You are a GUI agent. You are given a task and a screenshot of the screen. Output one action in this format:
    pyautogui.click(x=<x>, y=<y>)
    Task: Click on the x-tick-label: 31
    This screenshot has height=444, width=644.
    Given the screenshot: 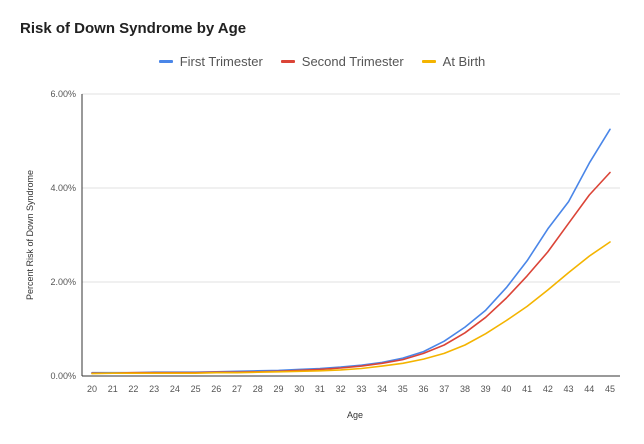 What is the action you would take?
    pyautogui.click(x=320, y=389)
    